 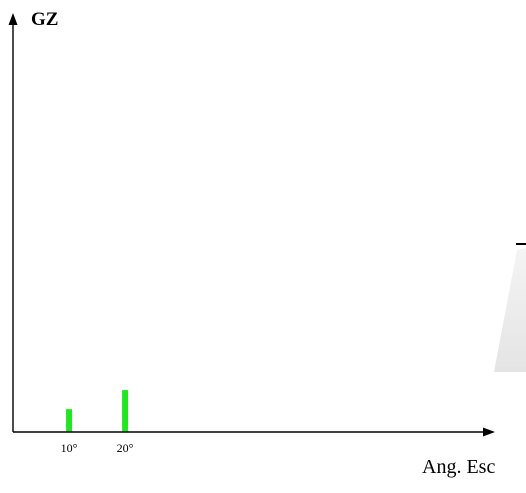 What do you see at coordinates (510, 310) in the screenshot?
I see `ghost-shape` at bounding box center [510, 310].